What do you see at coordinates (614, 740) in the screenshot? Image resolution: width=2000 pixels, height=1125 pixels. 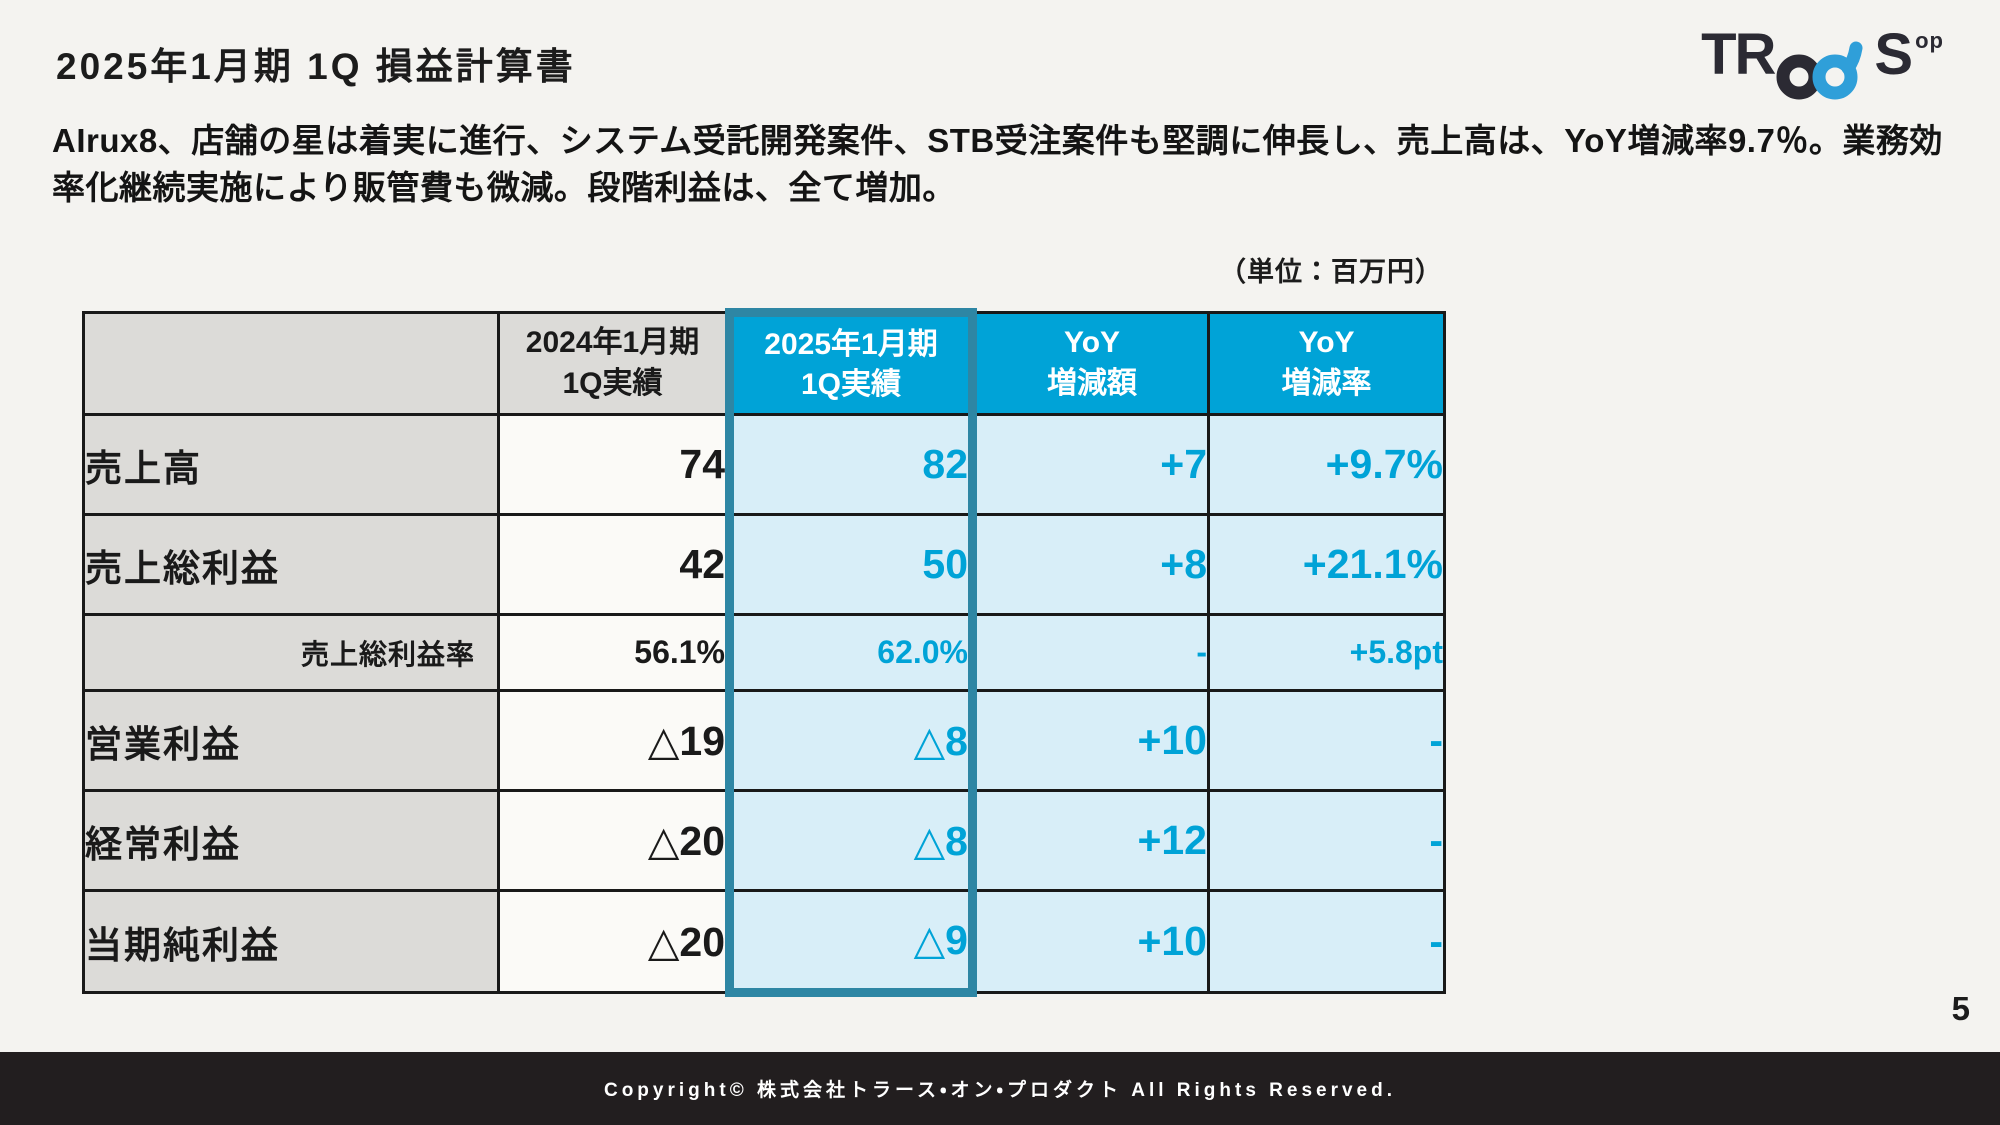 I see `value-cell: △19` at bounding box center [614, 740].